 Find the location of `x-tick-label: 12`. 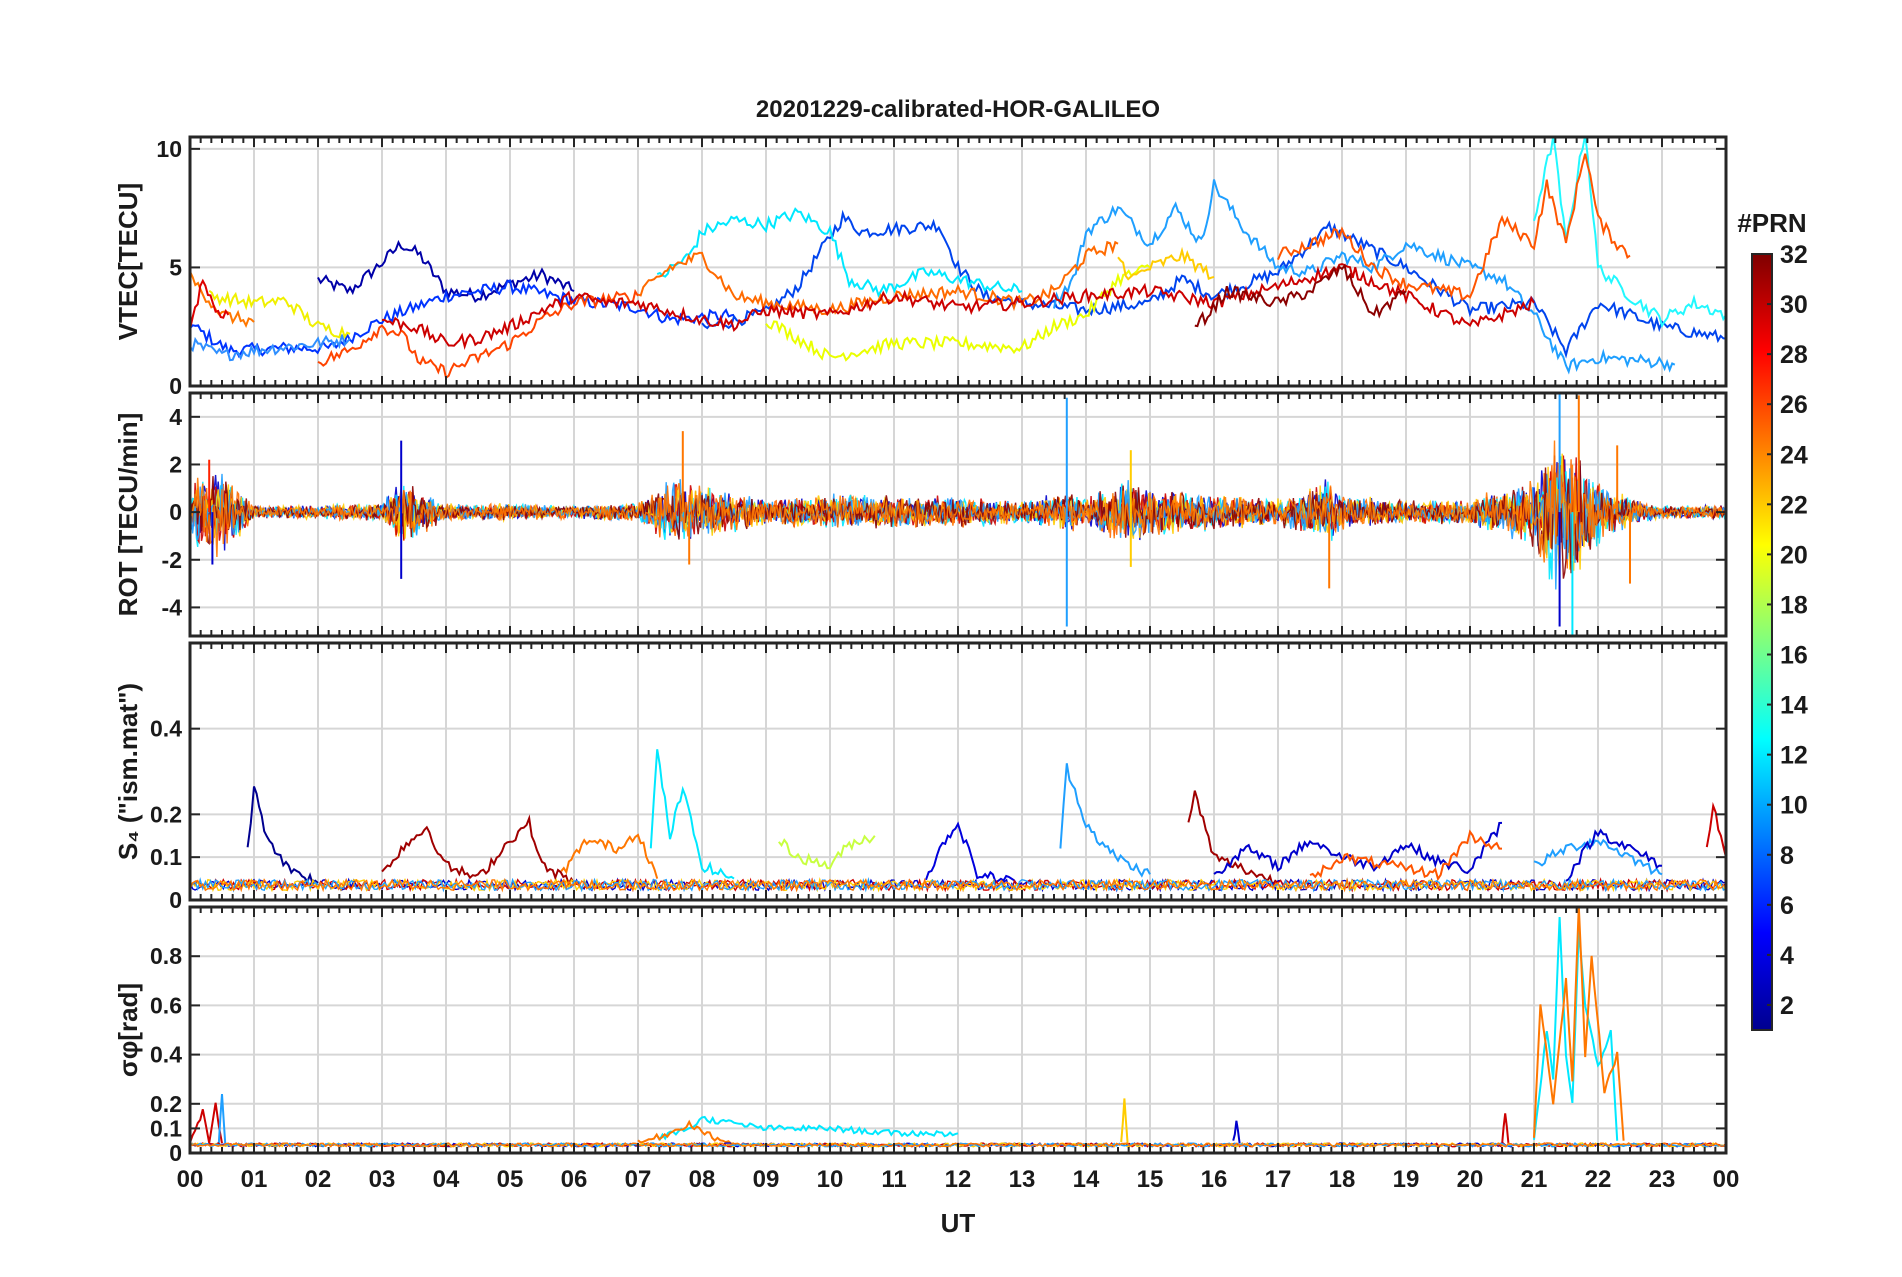

x-tick-label: 12 is located at coordinates (958, 1179).